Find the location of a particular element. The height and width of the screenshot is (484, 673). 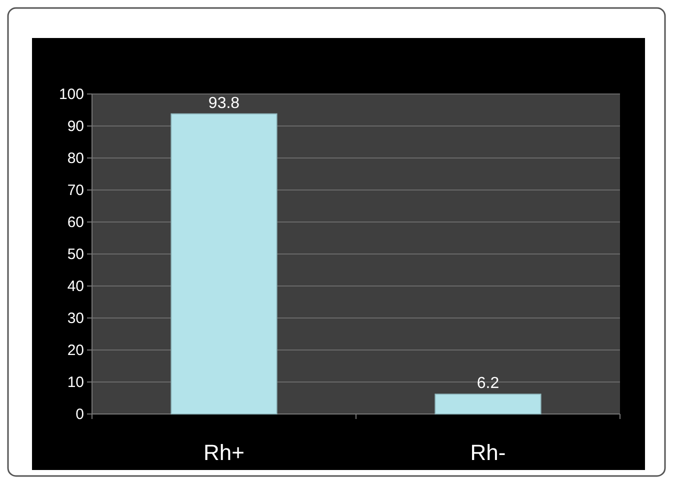

y-tick-label: 80 is located at coordinates (75, 158).